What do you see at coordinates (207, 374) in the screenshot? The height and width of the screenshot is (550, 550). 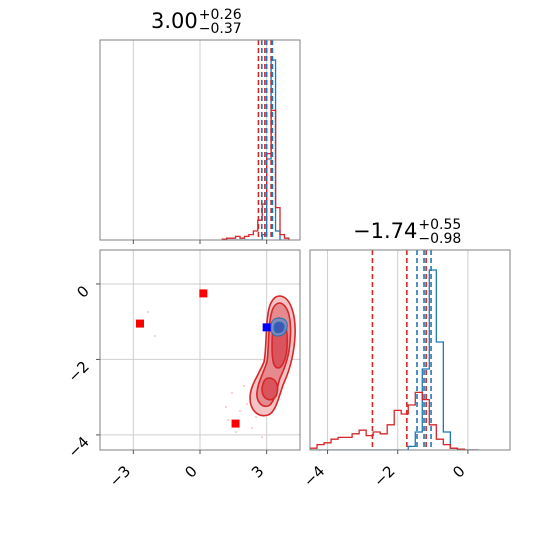 I see `scatter-dots` at bounding box center [207, 374].